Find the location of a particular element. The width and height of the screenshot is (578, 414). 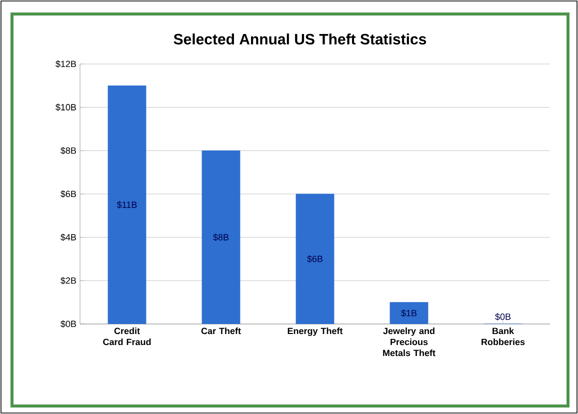

y-tick-label: $8B is located at coordinates (68, 150).